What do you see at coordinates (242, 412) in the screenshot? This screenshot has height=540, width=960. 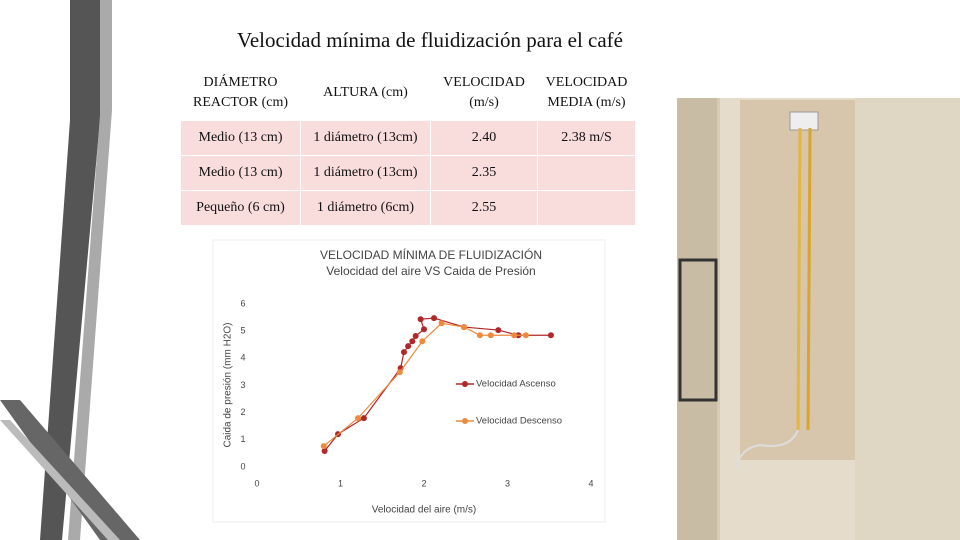 I see `y-tick-label: 2` at bounding box center [242, 412].